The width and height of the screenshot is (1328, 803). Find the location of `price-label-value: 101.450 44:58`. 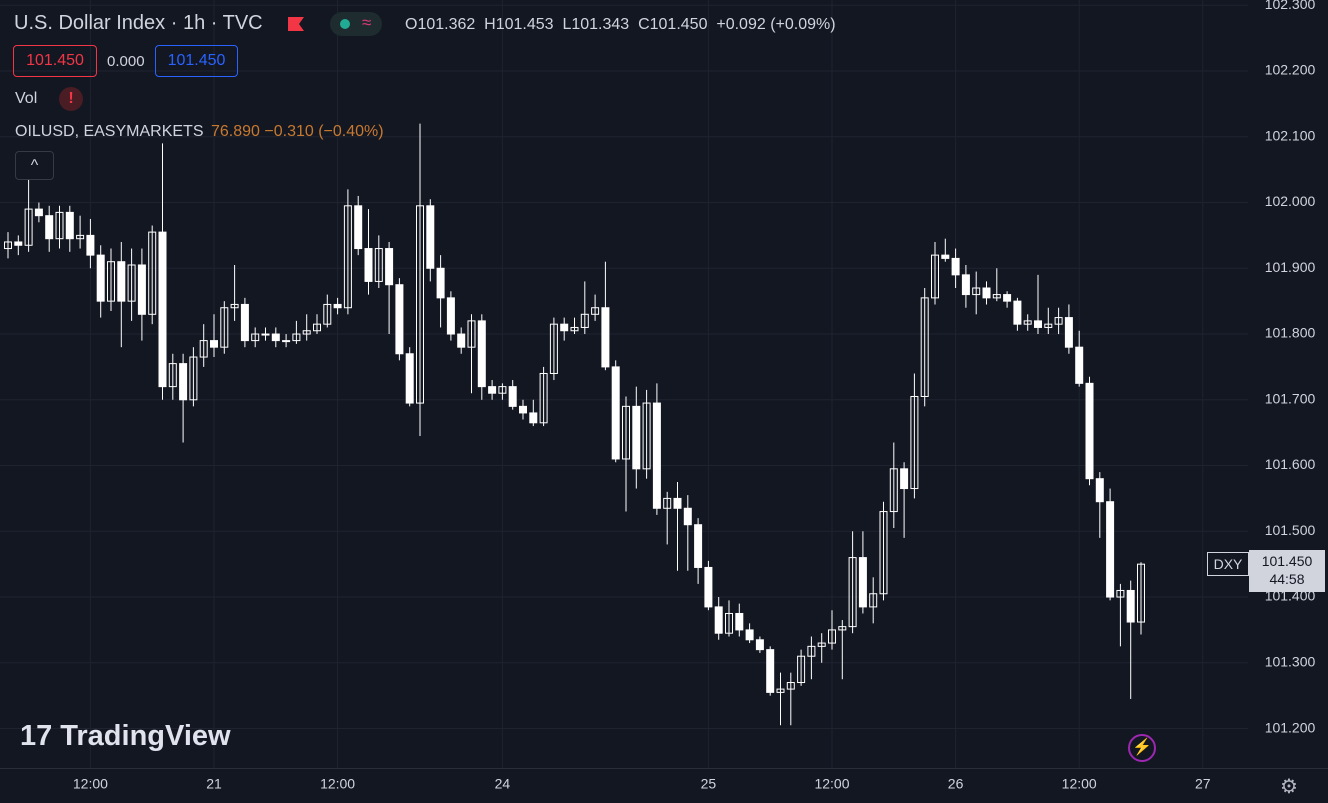

price-label-value: 101.450 44:58 is located at coordinates (1287, 571).